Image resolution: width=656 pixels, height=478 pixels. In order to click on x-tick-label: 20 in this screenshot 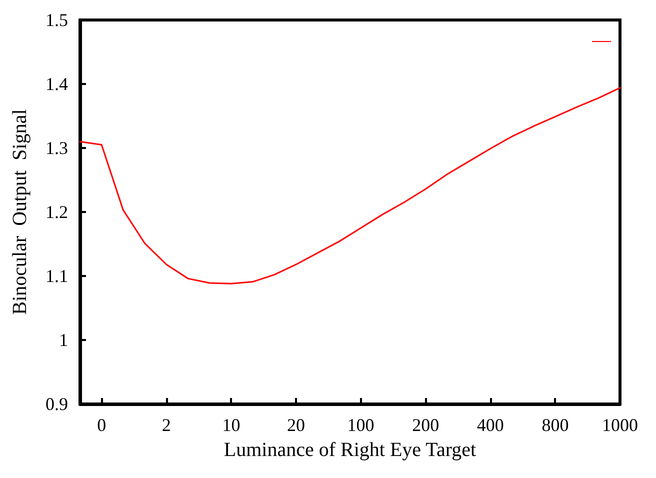, I will do `click(296, 425)`.